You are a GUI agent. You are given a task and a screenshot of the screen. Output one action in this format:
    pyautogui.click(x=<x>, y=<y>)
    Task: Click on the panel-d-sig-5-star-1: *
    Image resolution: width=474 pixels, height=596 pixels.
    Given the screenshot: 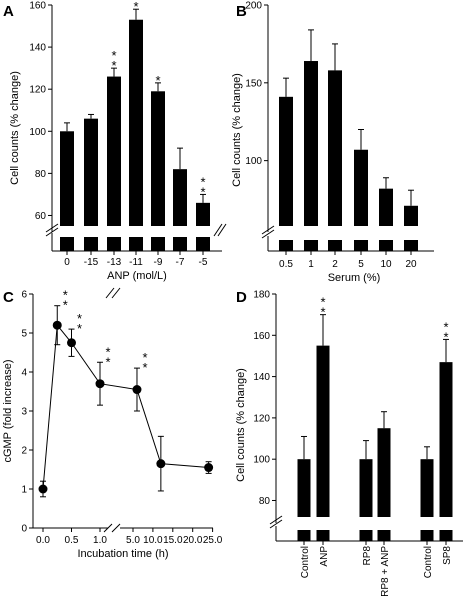 What is the action you would take?
    pyautogui.click(x=445, y=326)
    